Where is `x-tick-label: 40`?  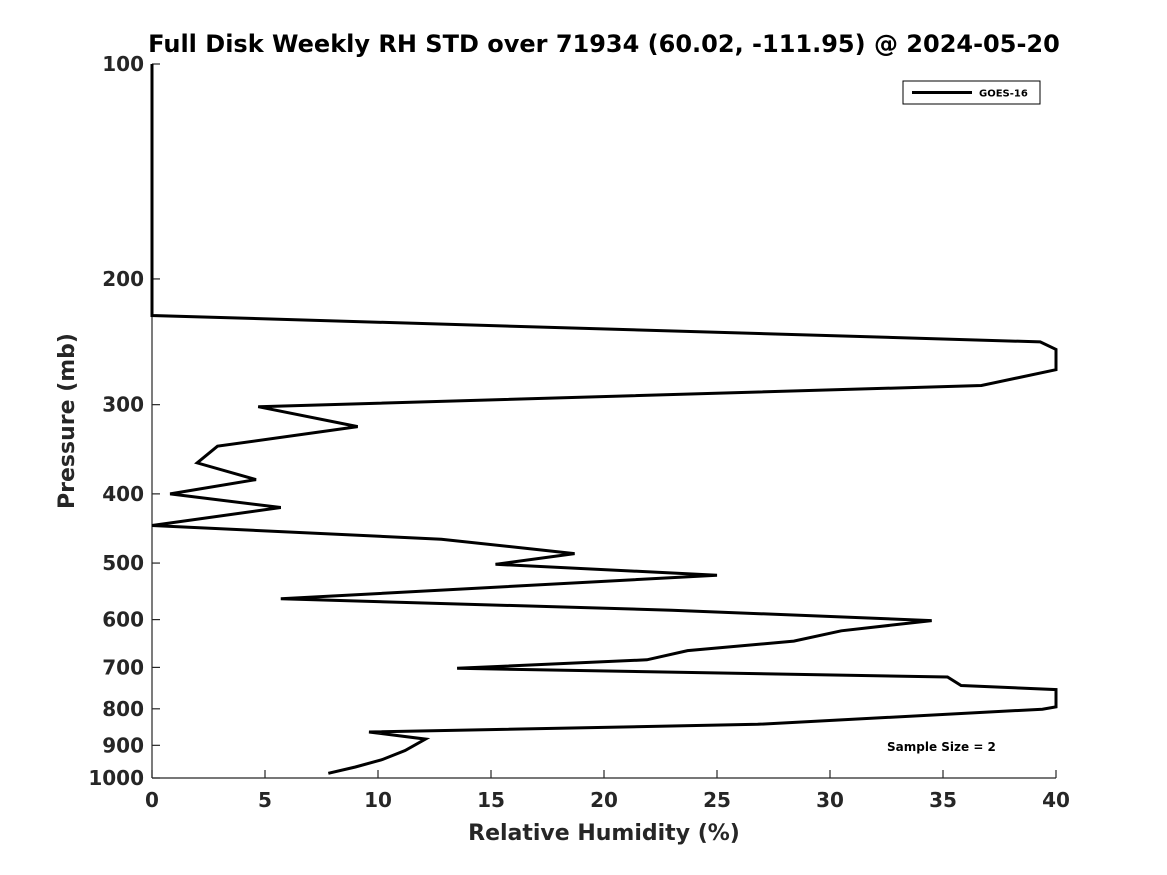
x-tick-label: 40 is located at coordinates (1056, 800).